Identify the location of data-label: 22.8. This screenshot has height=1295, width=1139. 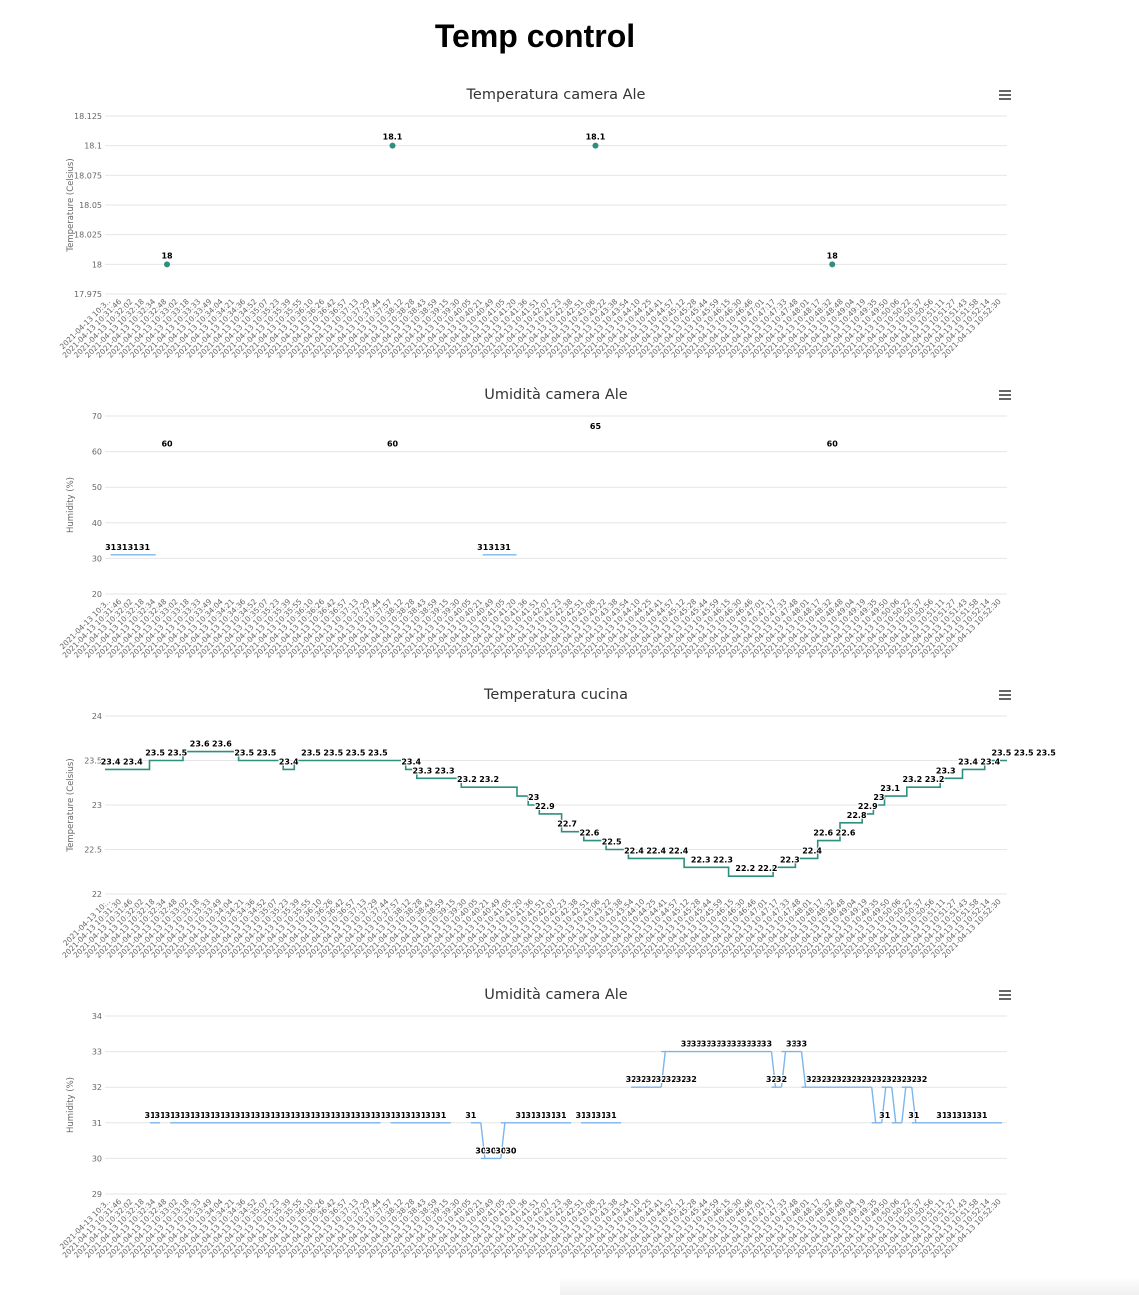
(857, 815).